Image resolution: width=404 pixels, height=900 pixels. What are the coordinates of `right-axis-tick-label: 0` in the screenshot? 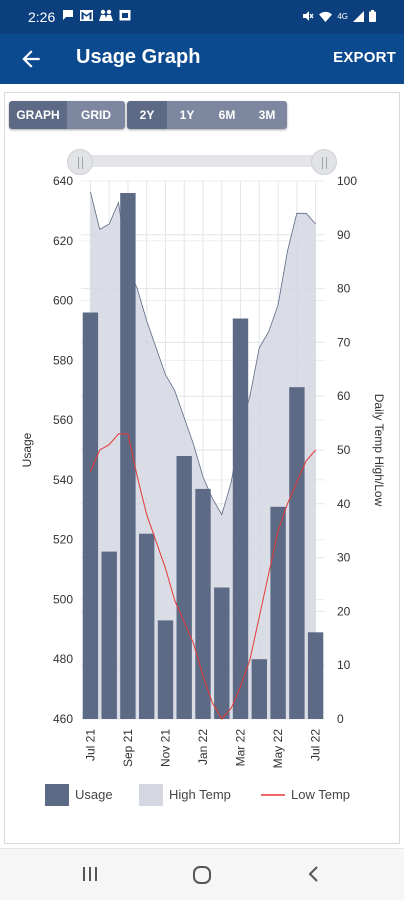 It's located at (340, 719).